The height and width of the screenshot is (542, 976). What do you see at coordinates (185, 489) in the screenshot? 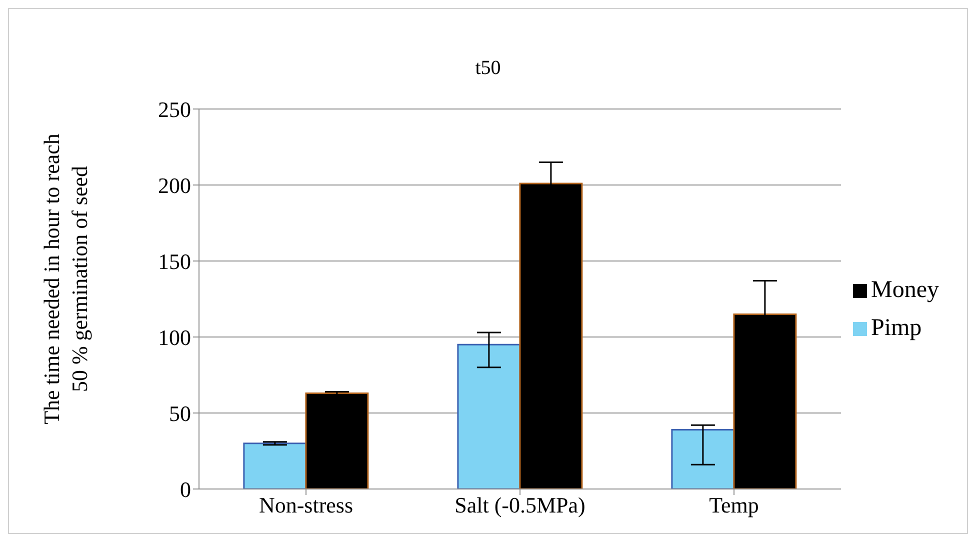
I see `y-tick-label: 0` at bounding box center [185, 489].